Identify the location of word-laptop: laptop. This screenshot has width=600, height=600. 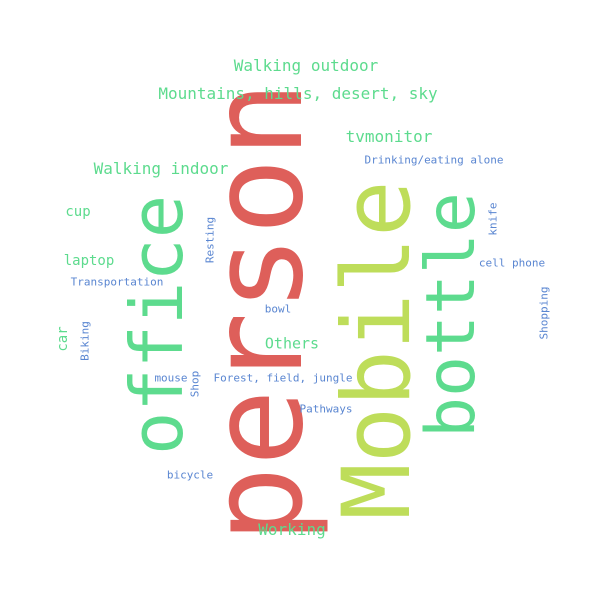
(89, 261).